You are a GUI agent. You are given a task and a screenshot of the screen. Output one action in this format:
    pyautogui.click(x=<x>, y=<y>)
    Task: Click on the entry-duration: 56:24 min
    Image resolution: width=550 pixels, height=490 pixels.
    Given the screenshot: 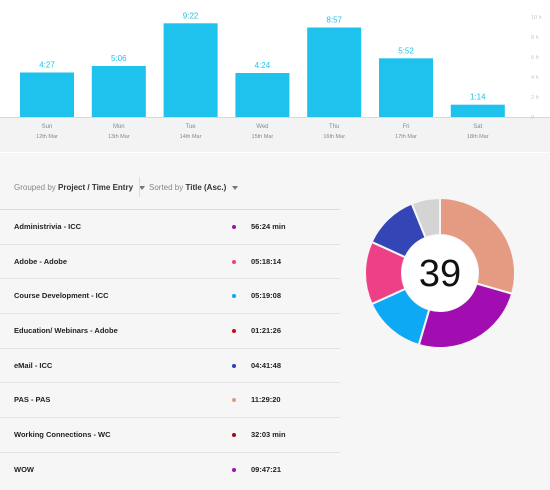 What is the action you would take?
    pyautogui.click(x=268, y=226)
    